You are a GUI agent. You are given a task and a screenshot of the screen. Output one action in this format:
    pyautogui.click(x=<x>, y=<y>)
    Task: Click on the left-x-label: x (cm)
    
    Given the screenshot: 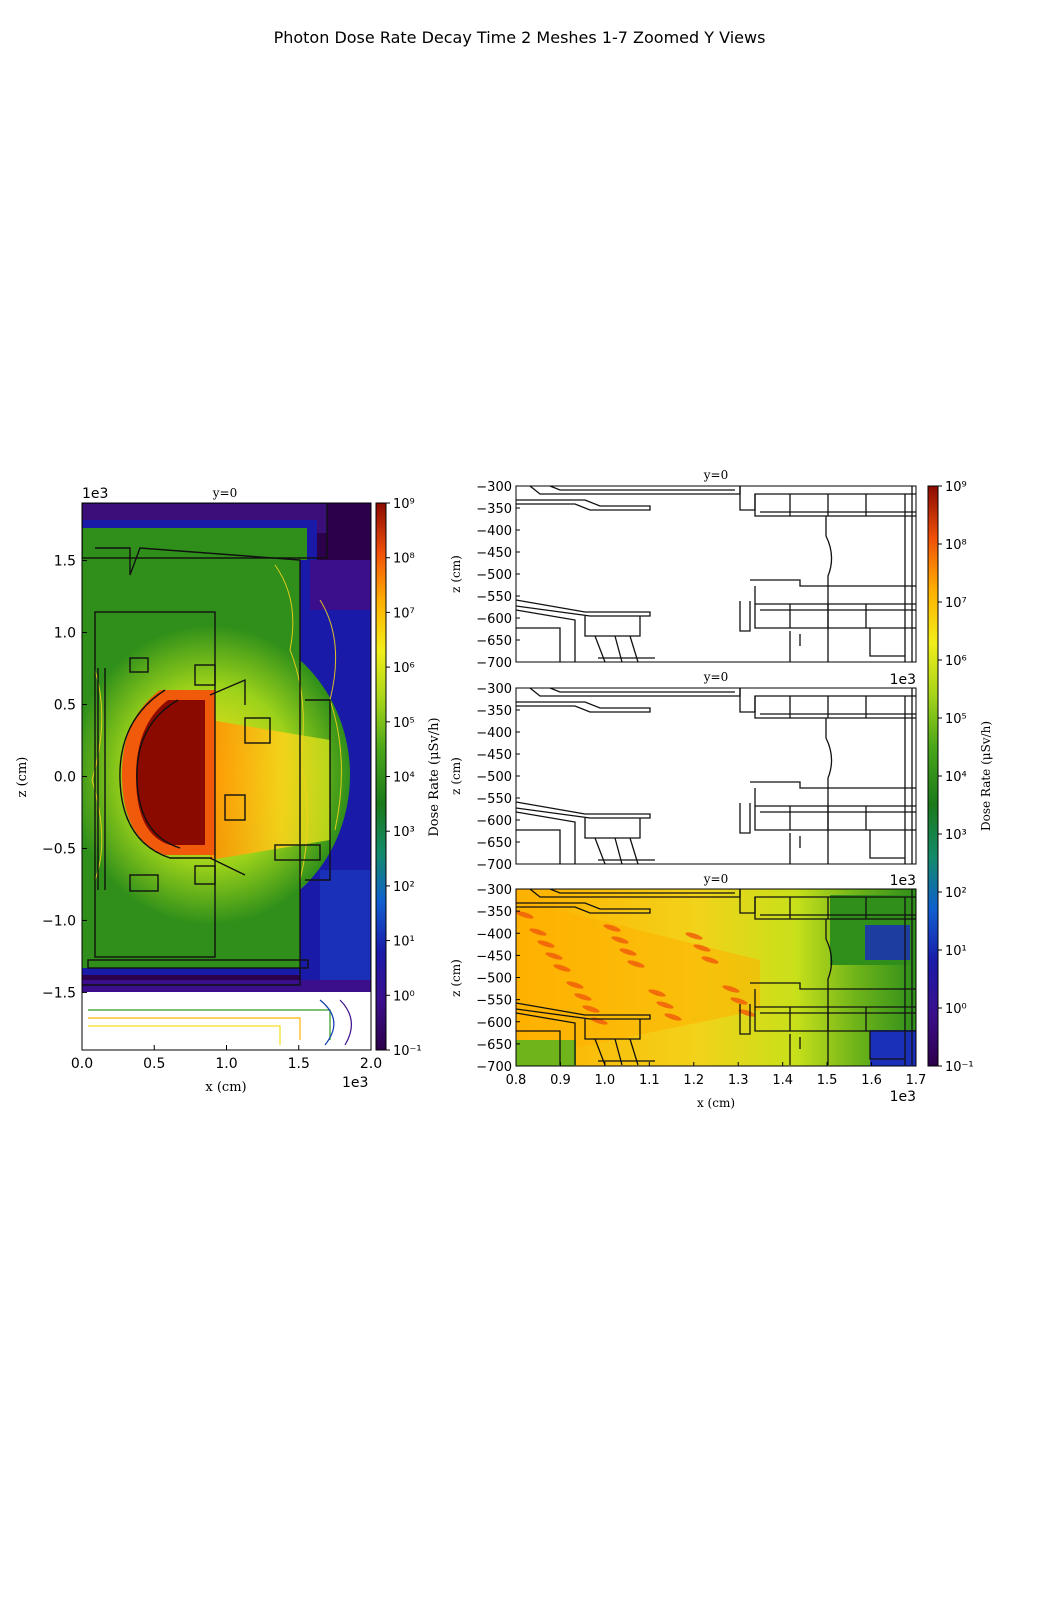 What is the action you would take?
    pyautogui.click(x=225, y=1087)
    